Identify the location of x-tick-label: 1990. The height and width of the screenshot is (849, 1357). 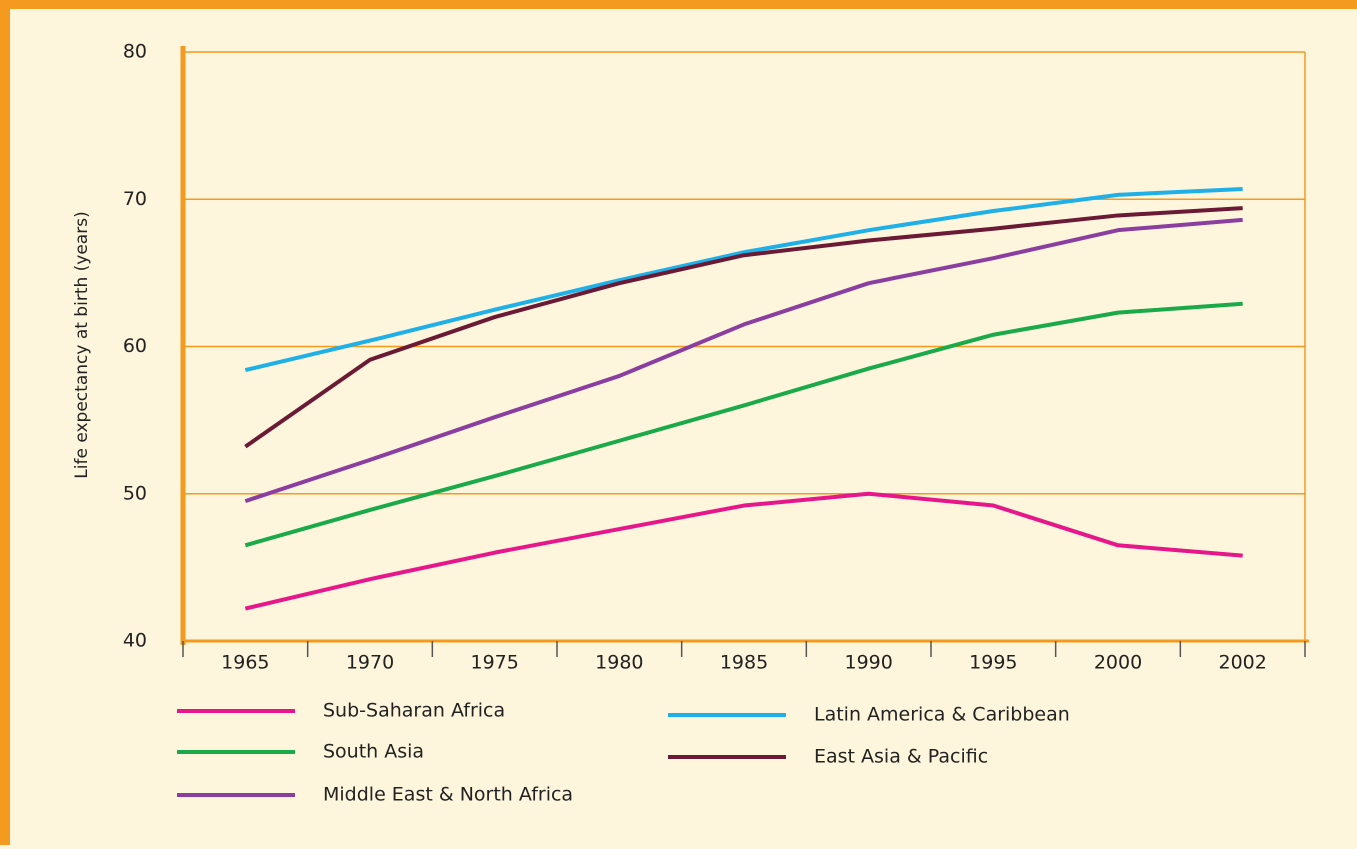
(868, 663).